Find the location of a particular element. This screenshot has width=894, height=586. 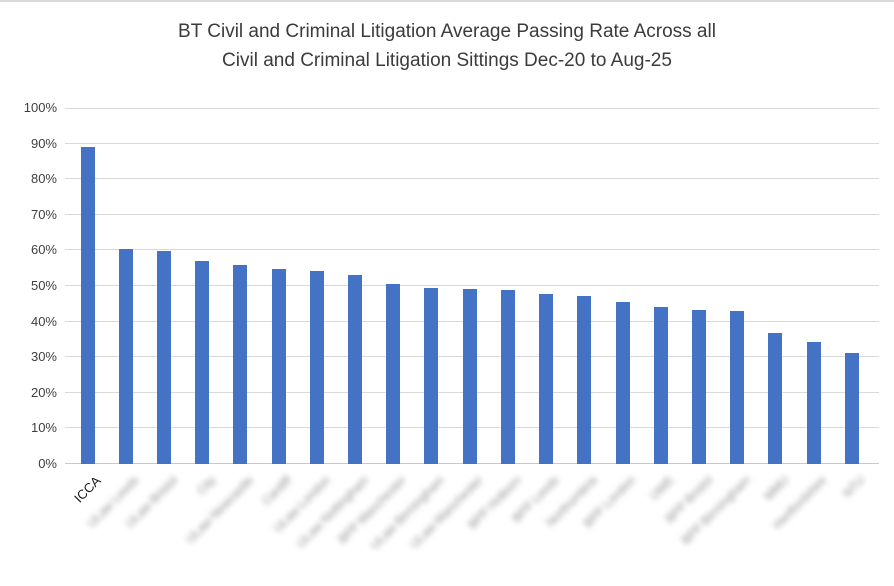

y-axis-tick-label: 30% is located at coordinates (43, 357).